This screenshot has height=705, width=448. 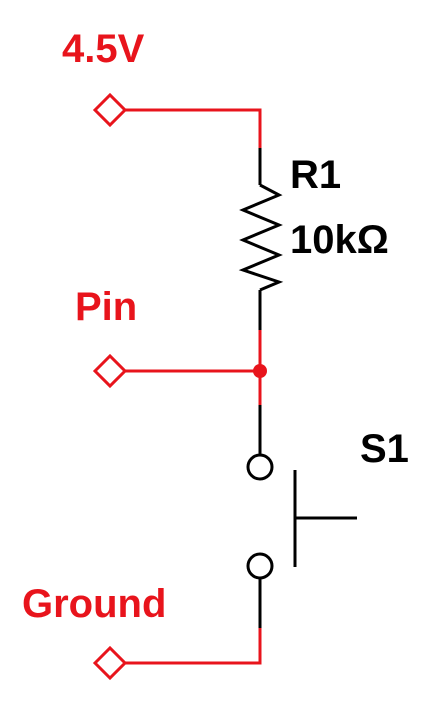 What do you see at coordinates (171, 345) in the screenshot?
I see `pin-net: Pin` at bounding box center [171, 345].